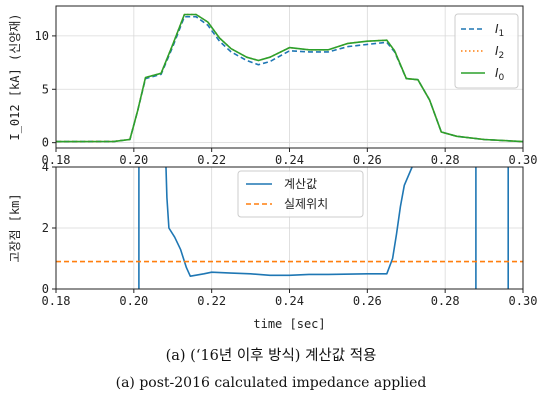 The image size is (542, 418). I want to click on y-axis-label-top: I_012 [kA] (신양재), so click(15, 76).